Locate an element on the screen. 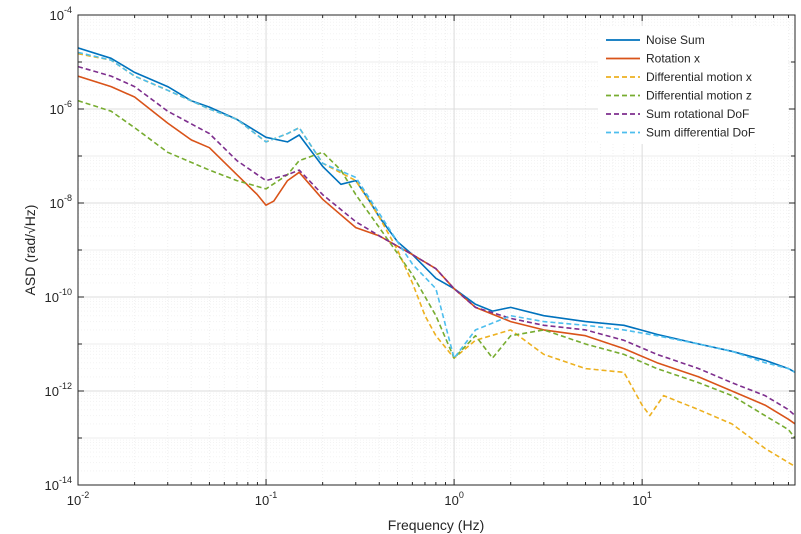 The height and width of the screenshot is (534, 801). y-tick-labels: 10⁻¹⁴ 10⁻¹² 10⁻¹⁰ 10⁻⁸ 10⁻⁶ 10⁻⁴ is located at coordinates (58, 249).